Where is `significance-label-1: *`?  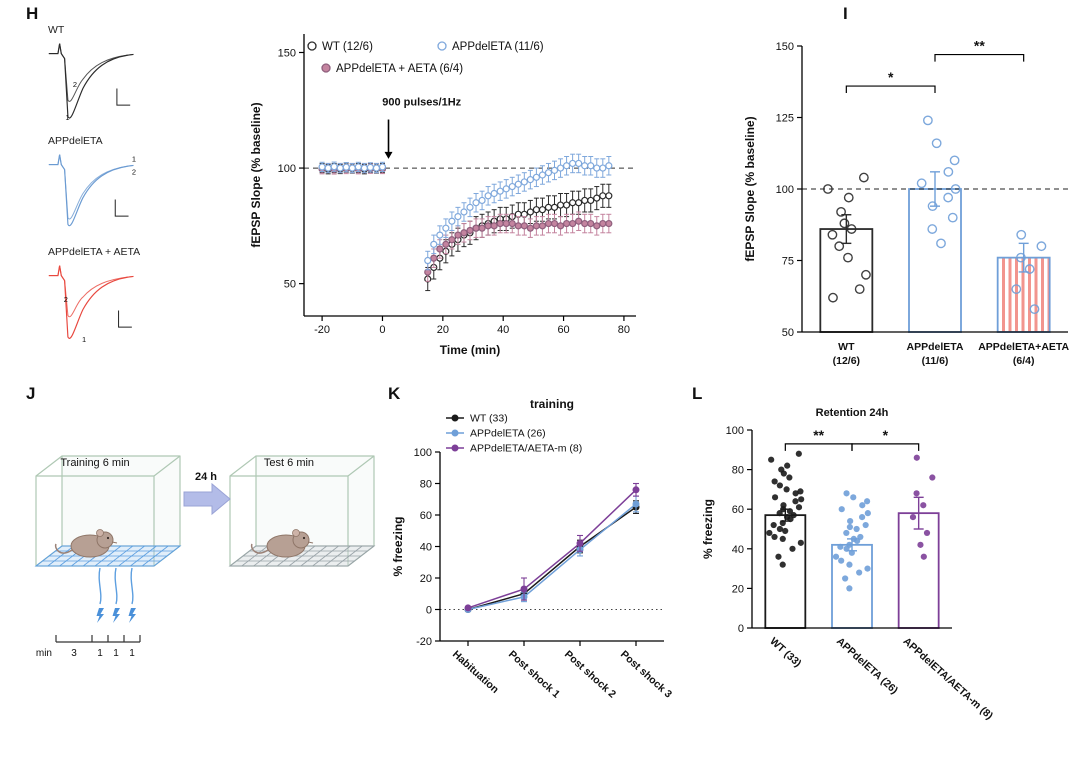
significance-label-1: * is located at coordinates (886, 435).